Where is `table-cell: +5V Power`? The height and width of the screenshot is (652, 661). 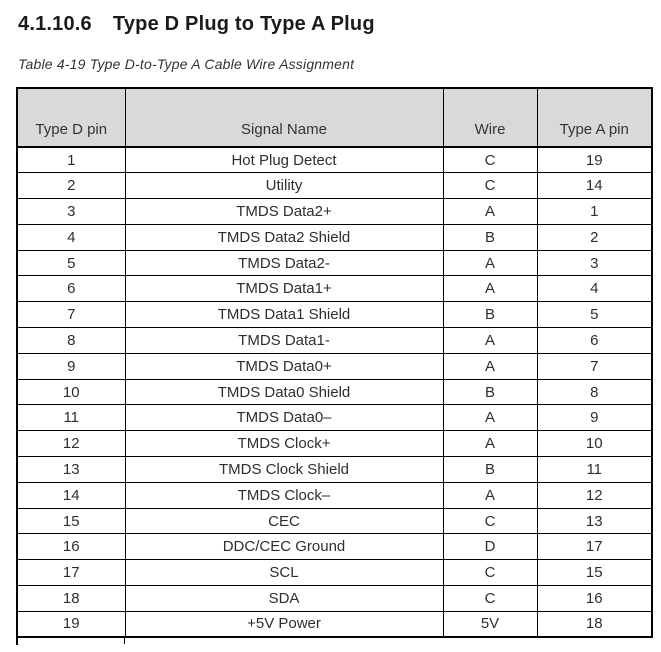 table-cell: +5V Power is located at coordinates (284, 624).